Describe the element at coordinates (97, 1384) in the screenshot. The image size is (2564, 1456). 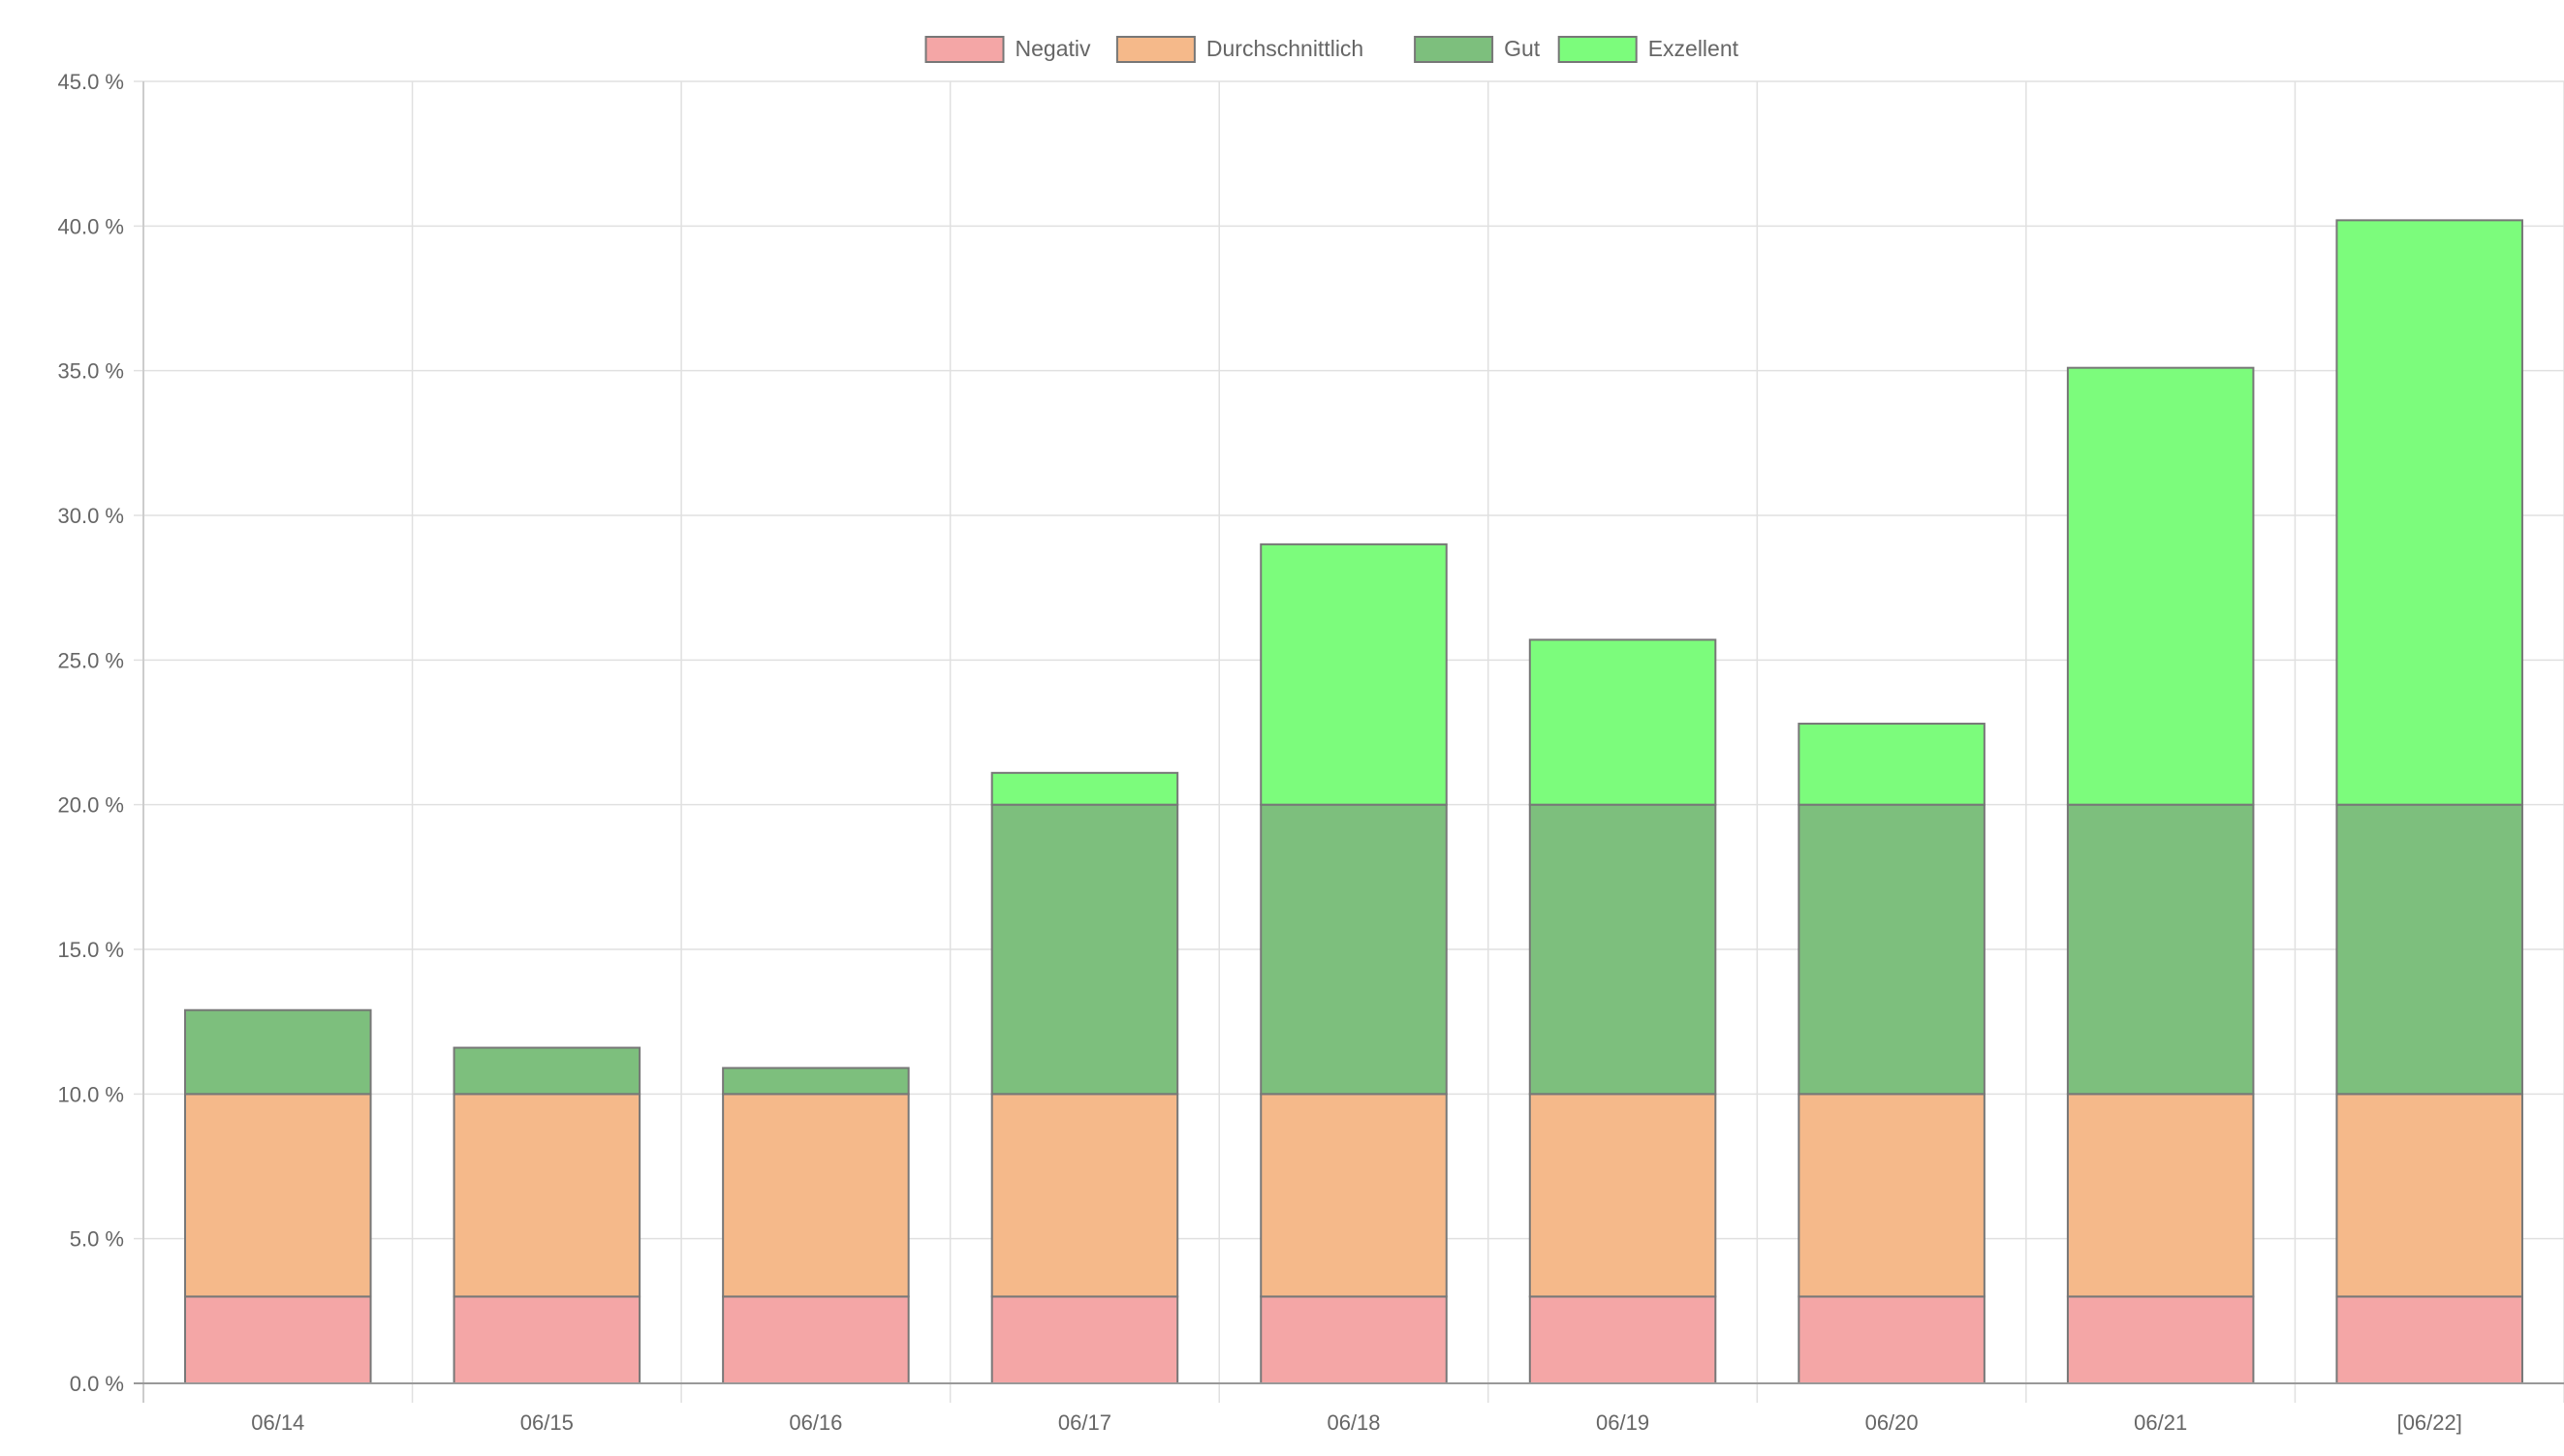
I see `y-tick-label: 0.0 %` at that location.